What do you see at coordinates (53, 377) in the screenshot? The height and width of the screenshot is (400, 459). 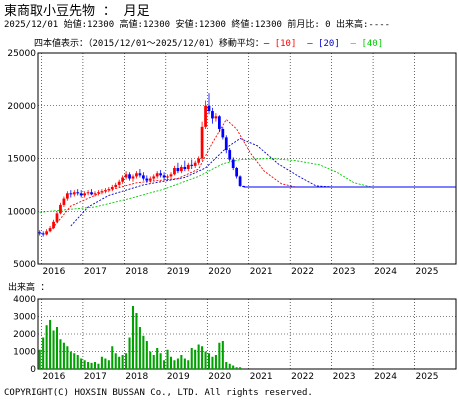 I see `volume-x-tick-label: 2016` at bounding box center [53, 377].